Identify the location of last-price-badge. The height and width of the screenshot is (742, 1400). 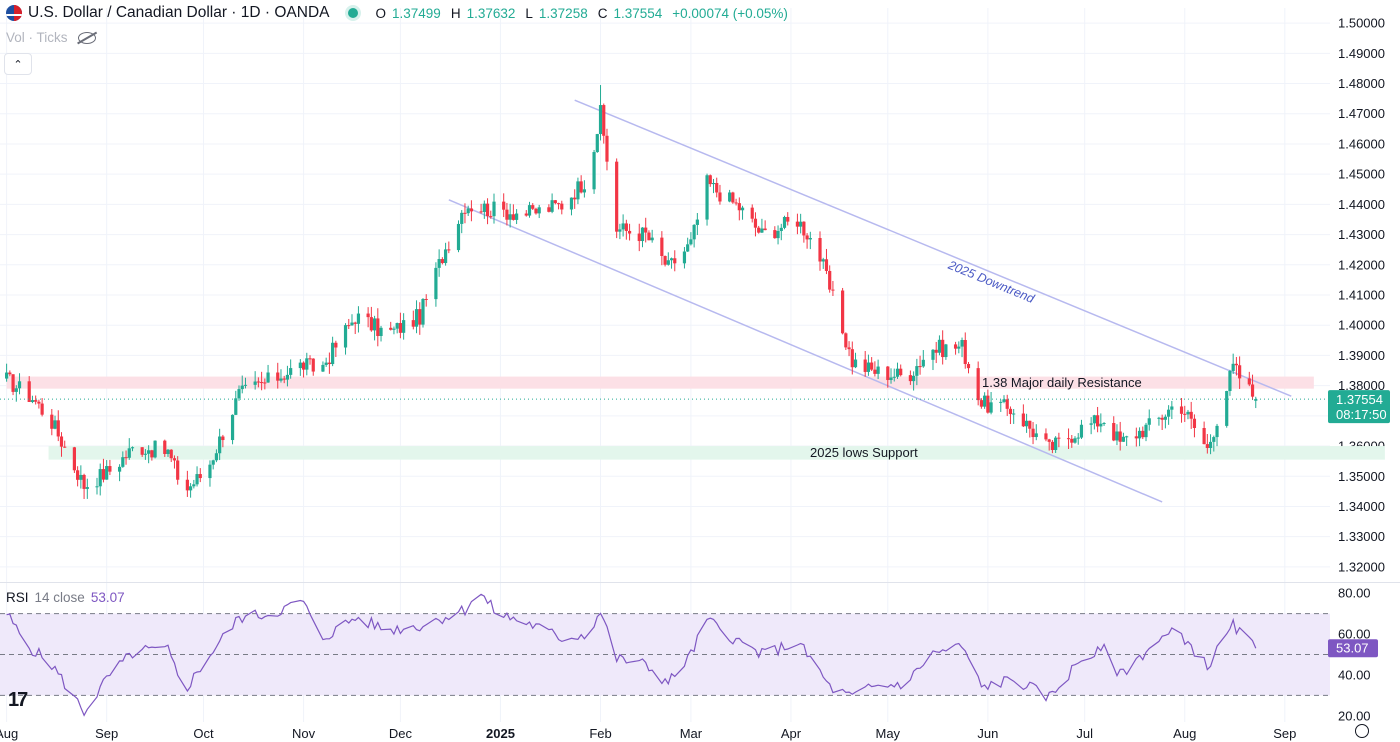
(1359, 407).